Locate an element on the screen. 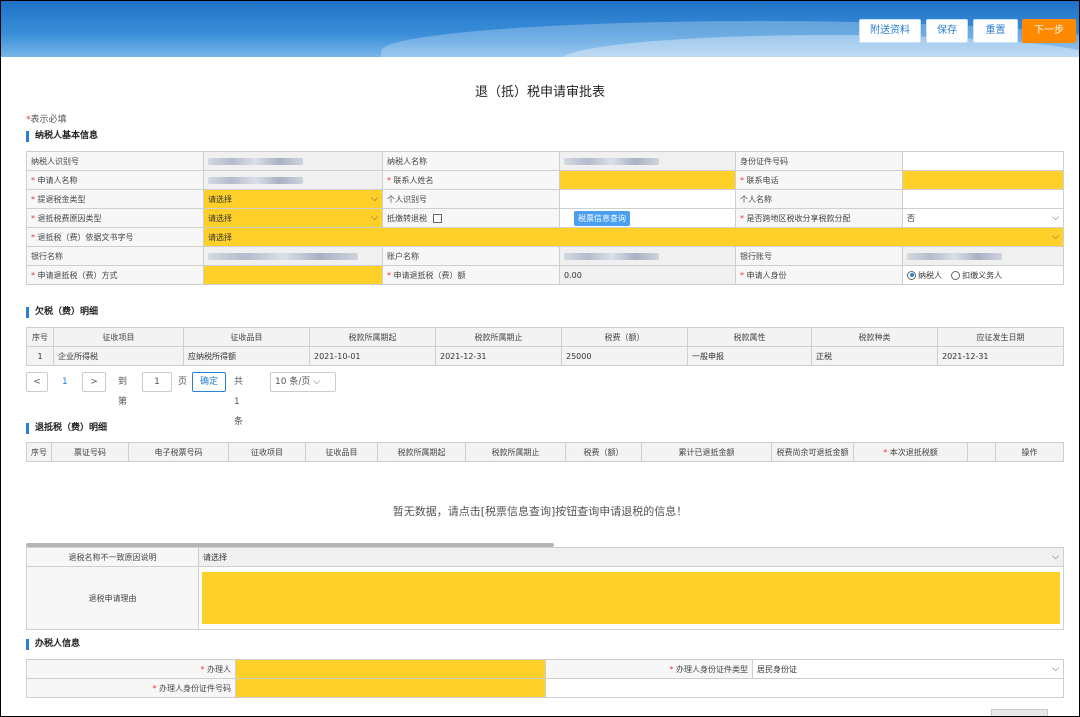 The image size is (1080, 717). horizontal-scrollbar is located at coordinates (290, 545).